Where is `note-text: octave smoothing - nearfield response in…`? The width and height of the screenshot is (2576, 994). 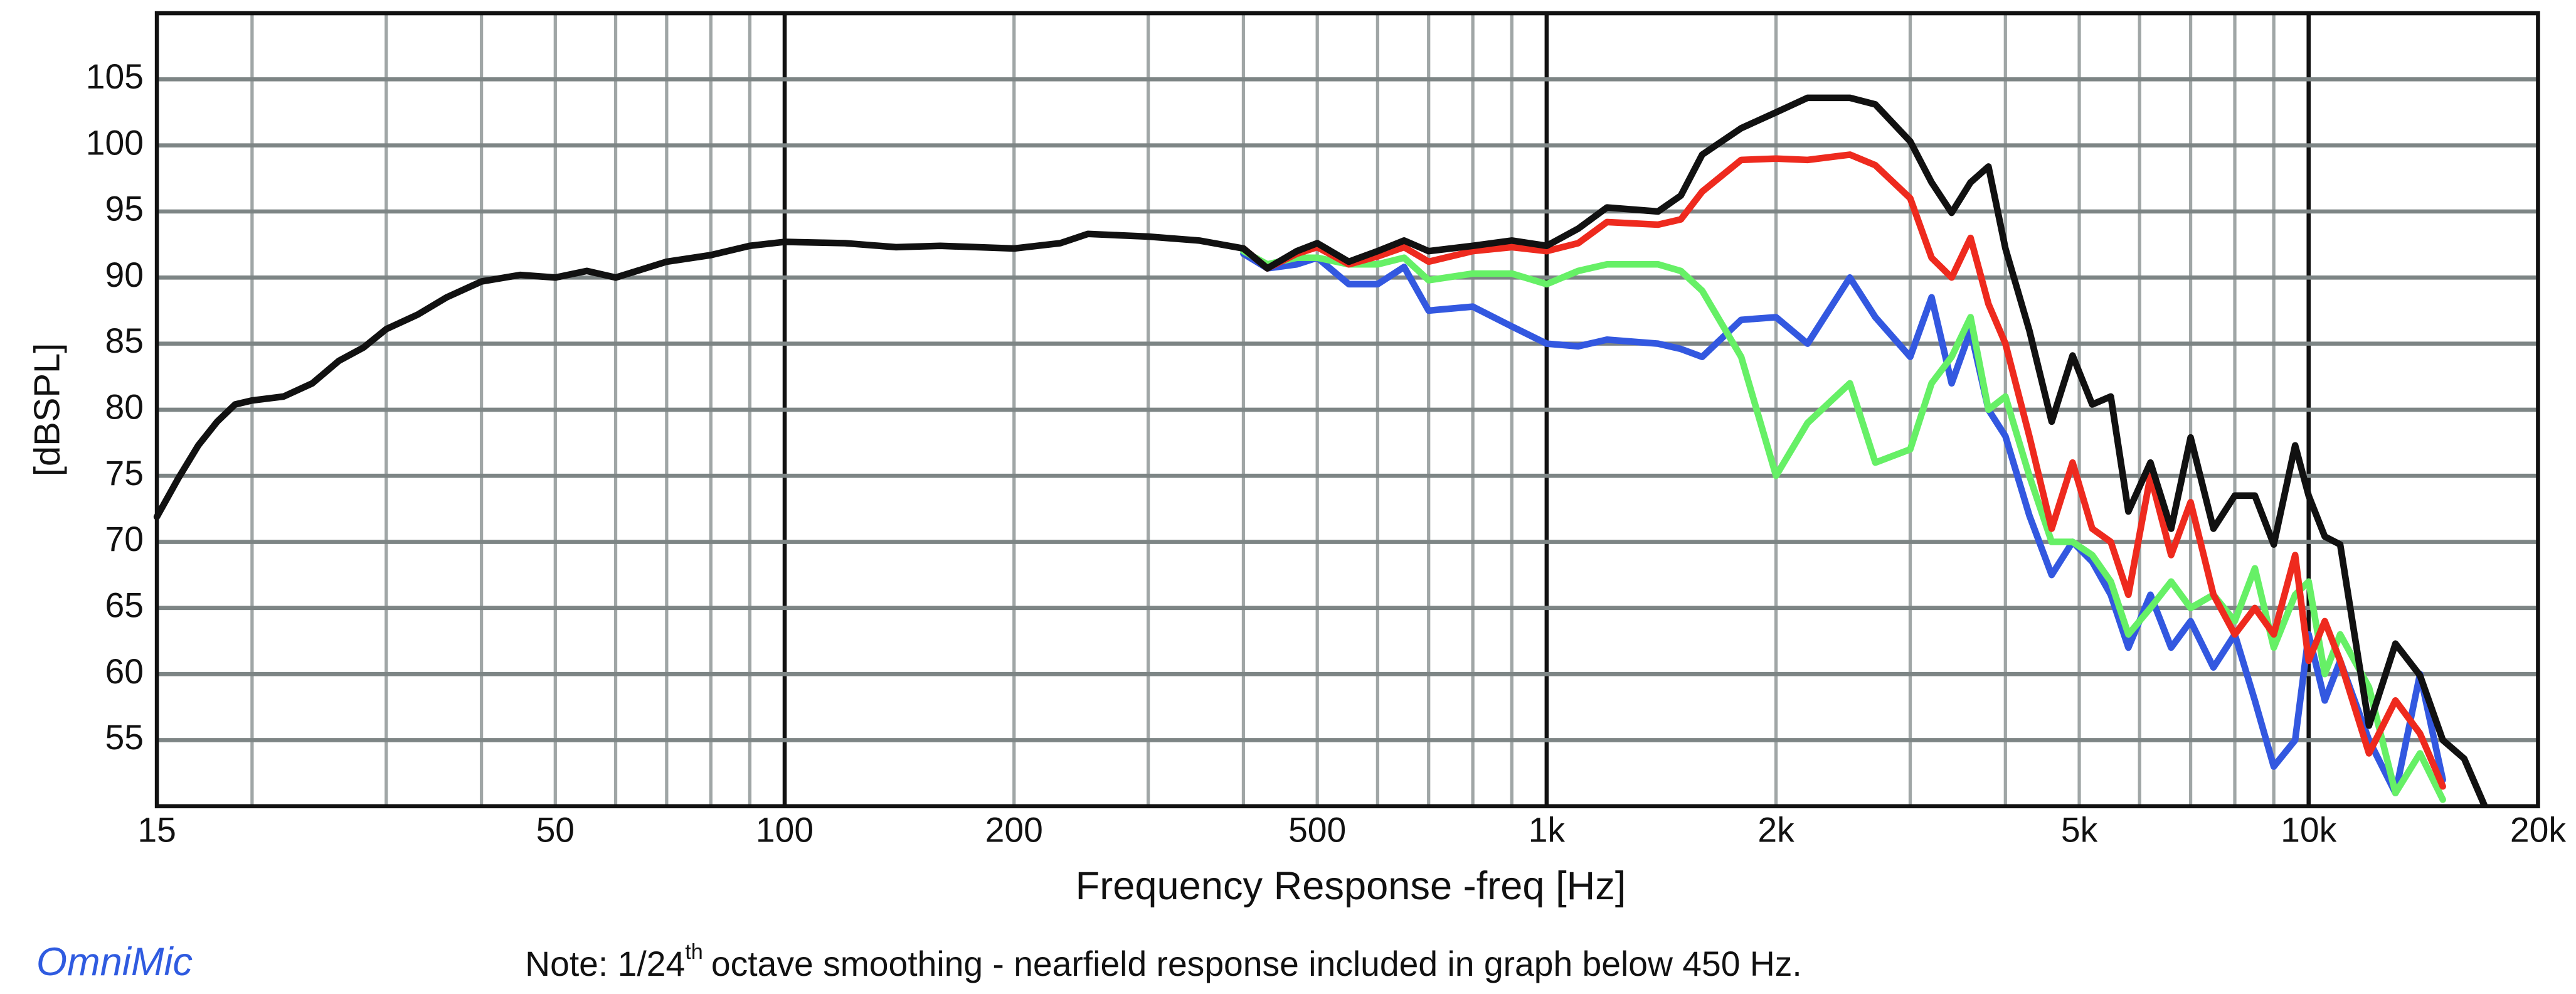 note-text: octave smoothing - nearfield response in… is located at coordinates (1256, 963).